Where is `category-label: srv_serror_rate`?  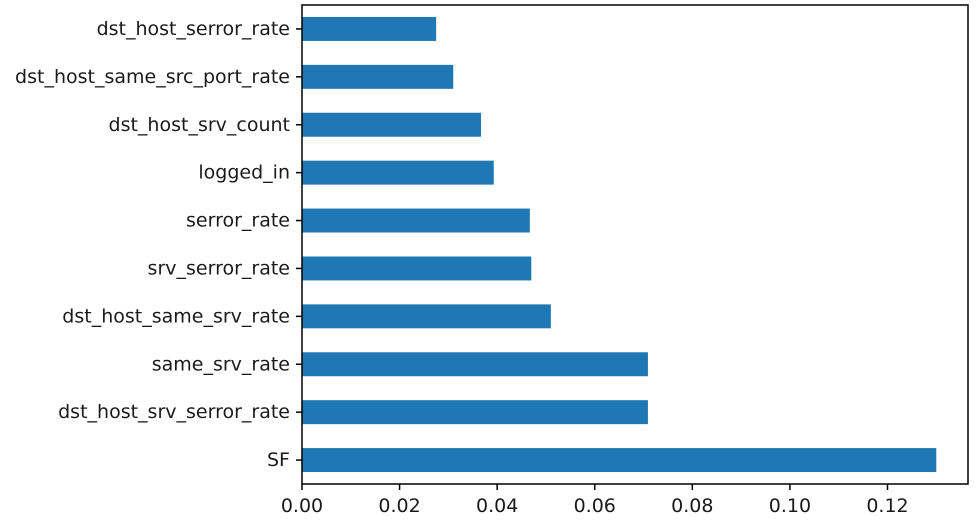
category-label: srv_serror_rate is located at coordinates (219, 268).